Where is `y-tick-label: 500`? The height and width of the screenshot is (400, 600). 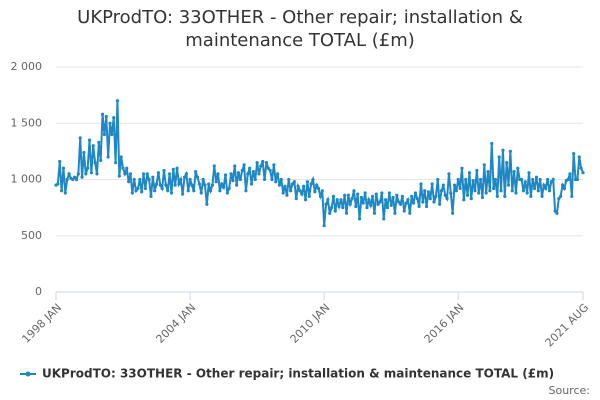 y-tick-label: 500 is located at coordinates (31, 235).